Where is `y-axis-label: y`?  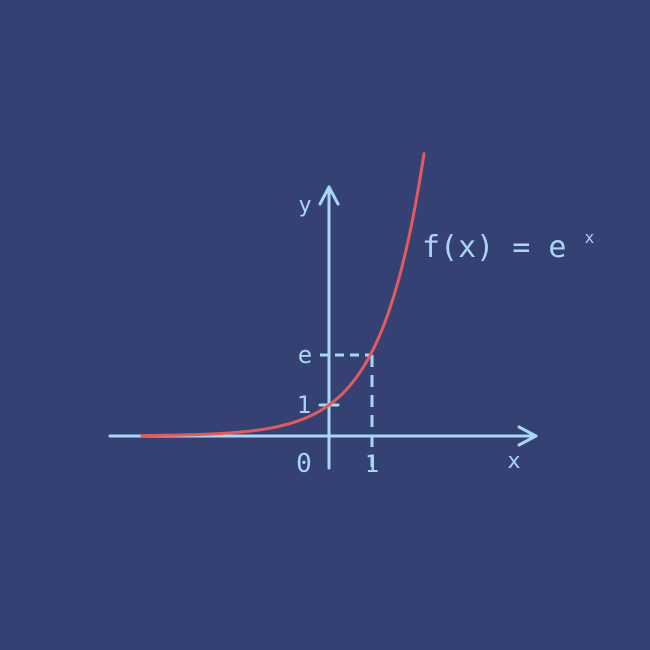
y-axis-label: y is located at coordinates (304, 205).